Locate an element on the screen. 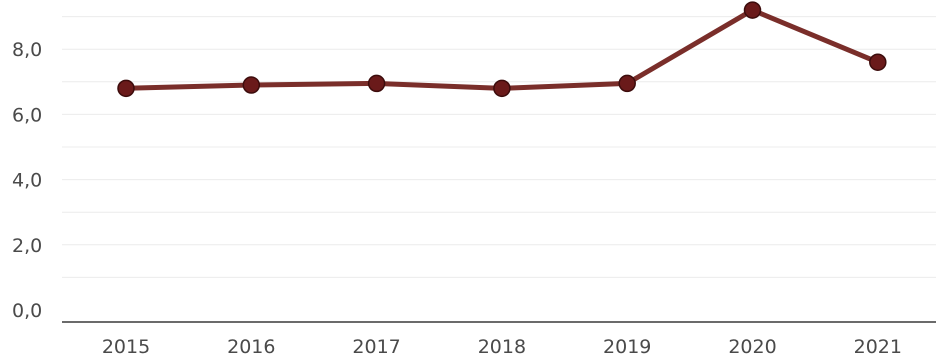 The width and height of the screenshot is (936, 358). data-point-2016 is located at coordinates (251, 85).